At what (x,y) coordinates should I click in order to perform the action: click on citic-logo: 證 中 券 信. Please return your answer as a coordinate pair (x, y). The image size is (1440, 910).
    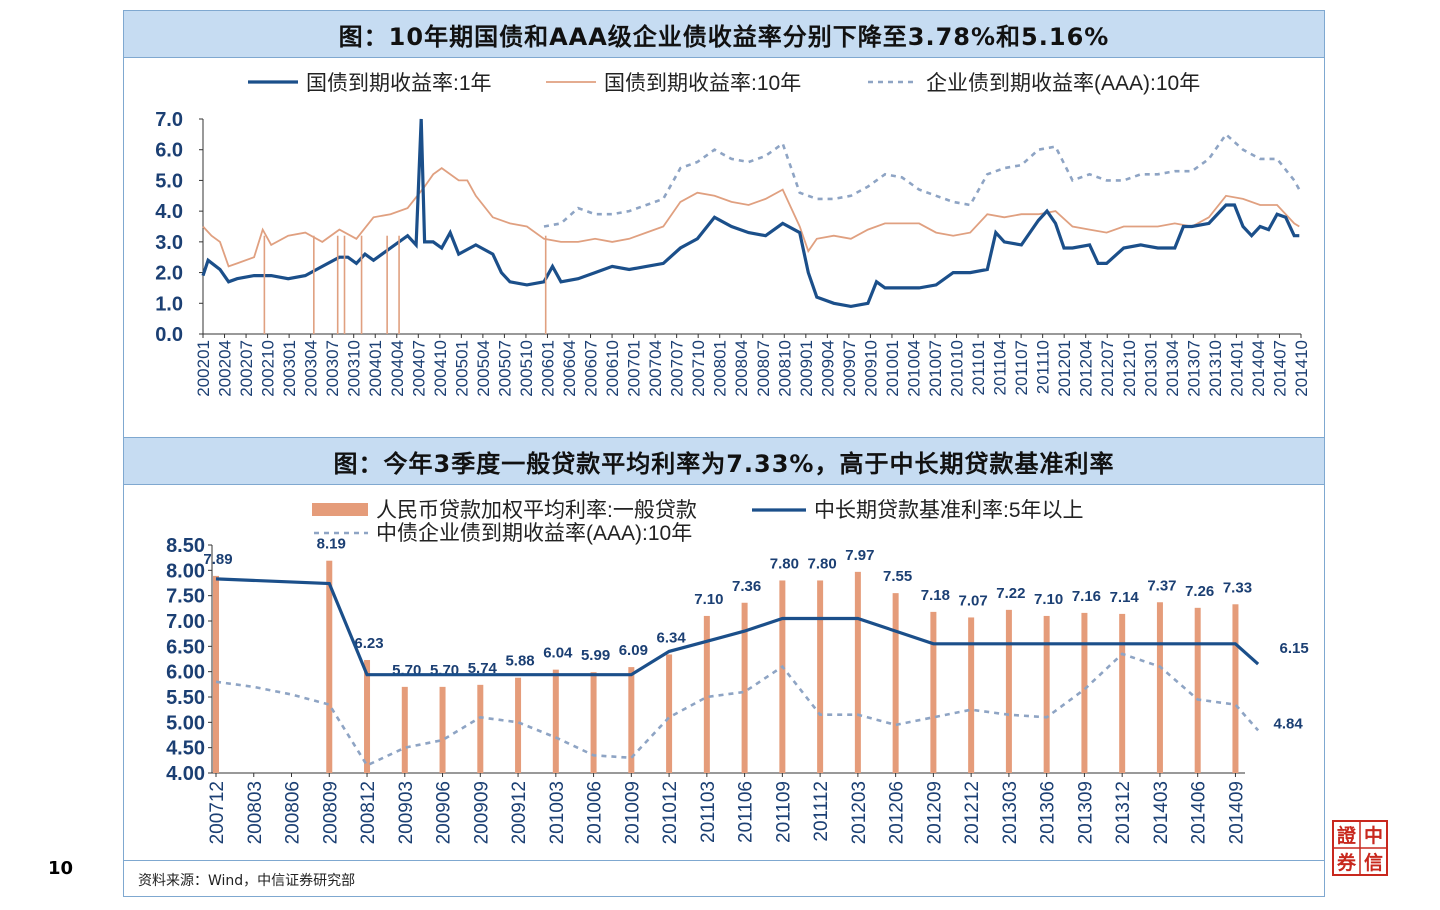
    Looking at the image, I should click on (1360, 848).